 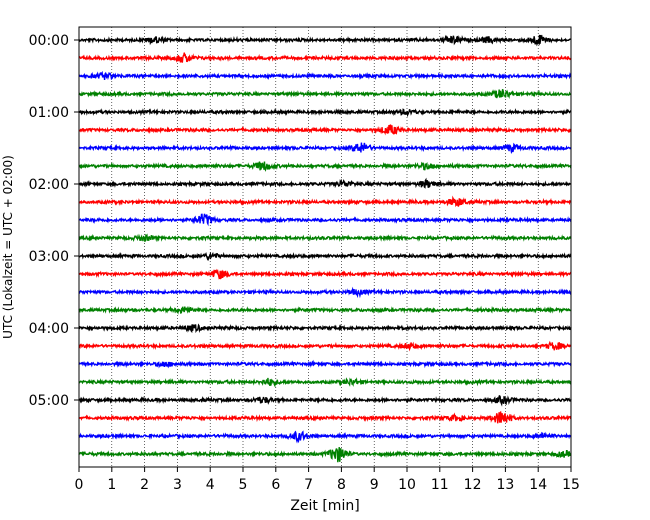 I want to click on x-tick-label: 10, so click(x=407, y=485).